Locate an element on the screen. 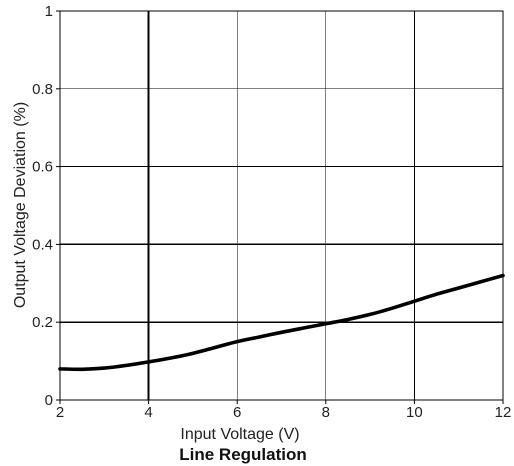 The image size is (514, 466). x-tick-label: 4 is located at coordinates (148, 412).